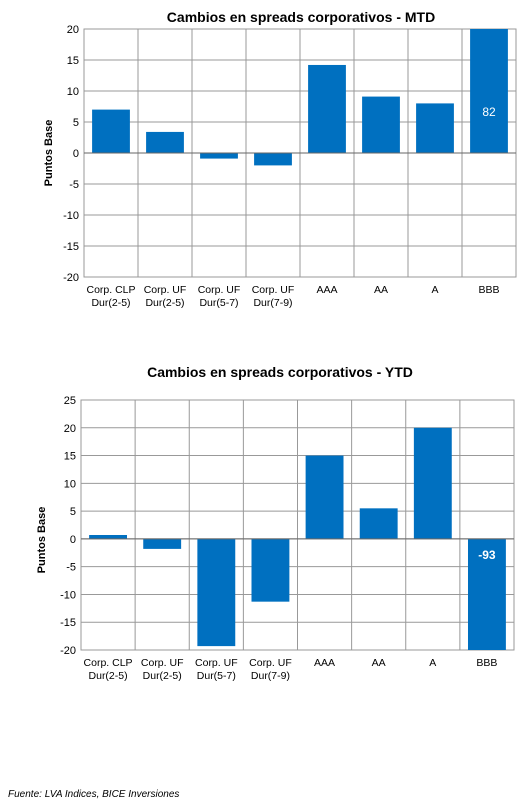 The image size is (520, 811). I want to click on y-tick-label: 25, so click(70, 401).